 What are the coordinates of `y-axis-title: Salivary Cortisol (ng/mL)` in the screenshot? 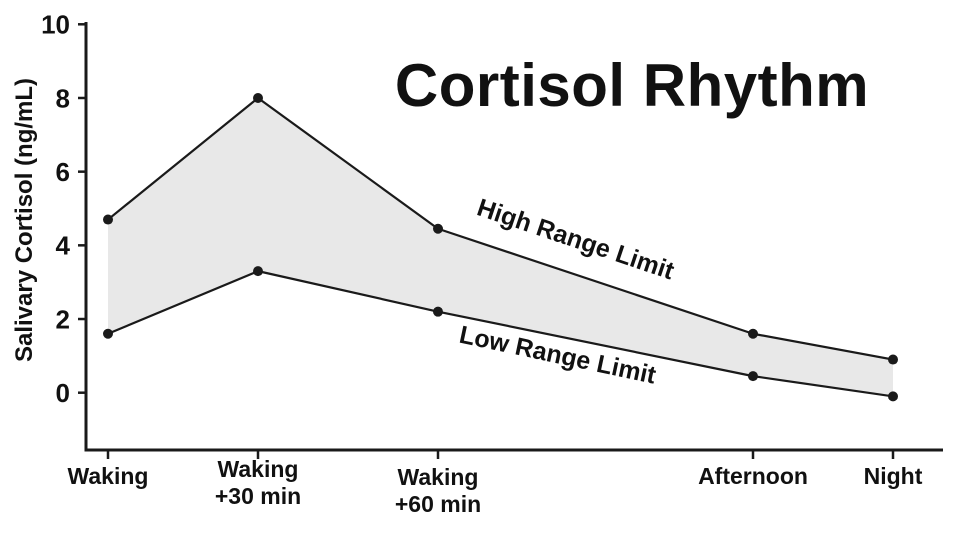 It's located at (24, 220).